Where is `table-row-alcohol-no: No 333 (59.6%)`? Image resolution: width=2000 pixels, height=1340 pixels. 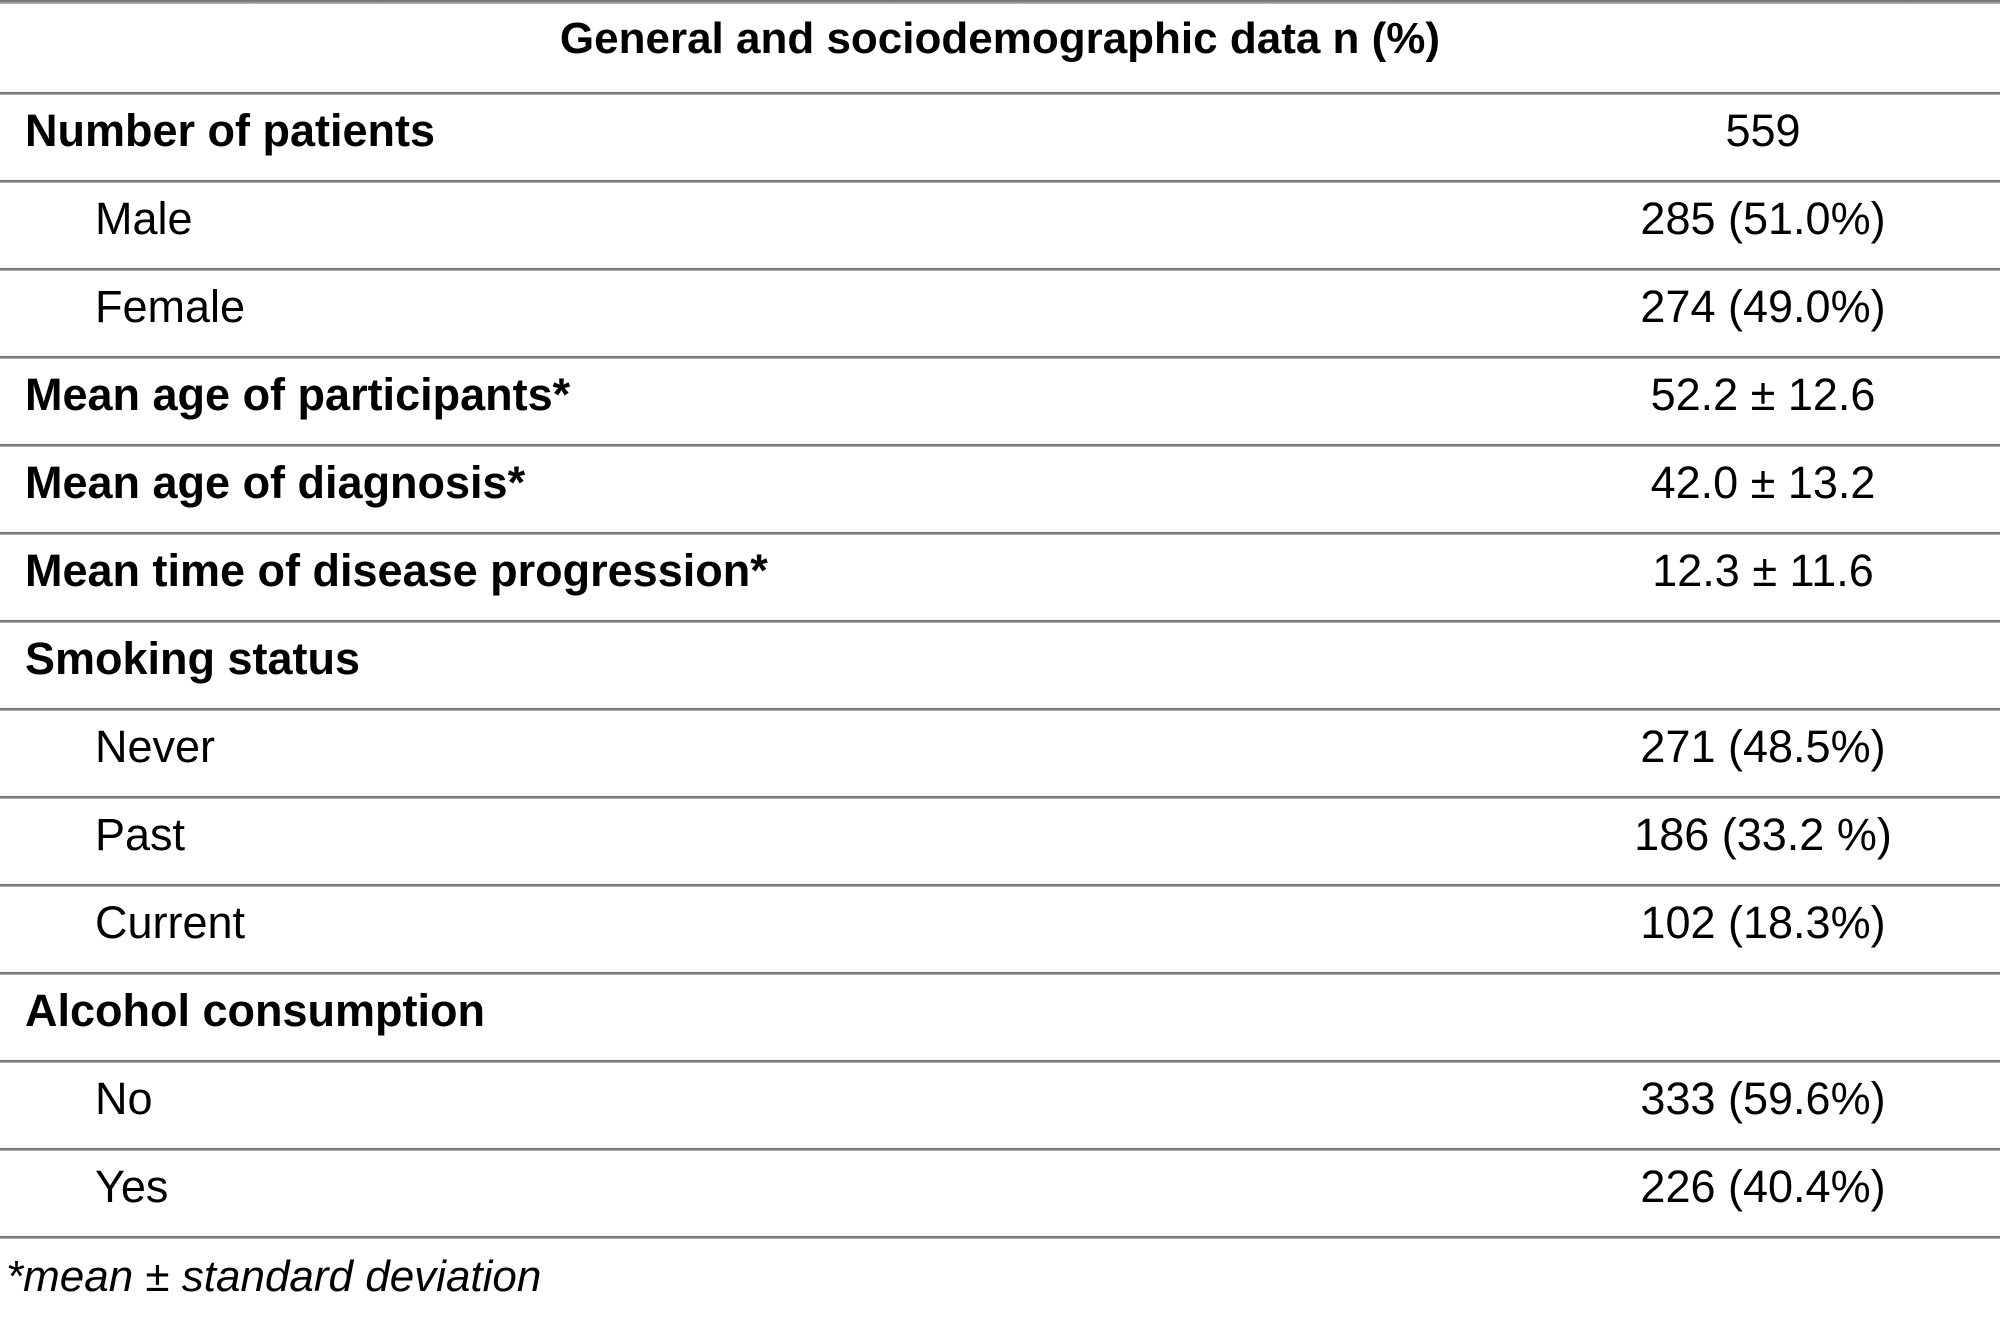
table-row-alcohol-no: No 333 (59.6%) is located at coordinates (1000, 1104).